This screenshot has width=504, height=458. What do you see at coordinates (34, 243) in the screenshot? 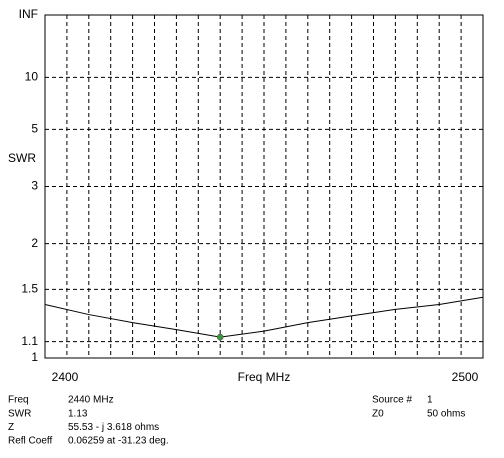
I see `y-tick-label: 2` at bounding box center [34, 243].